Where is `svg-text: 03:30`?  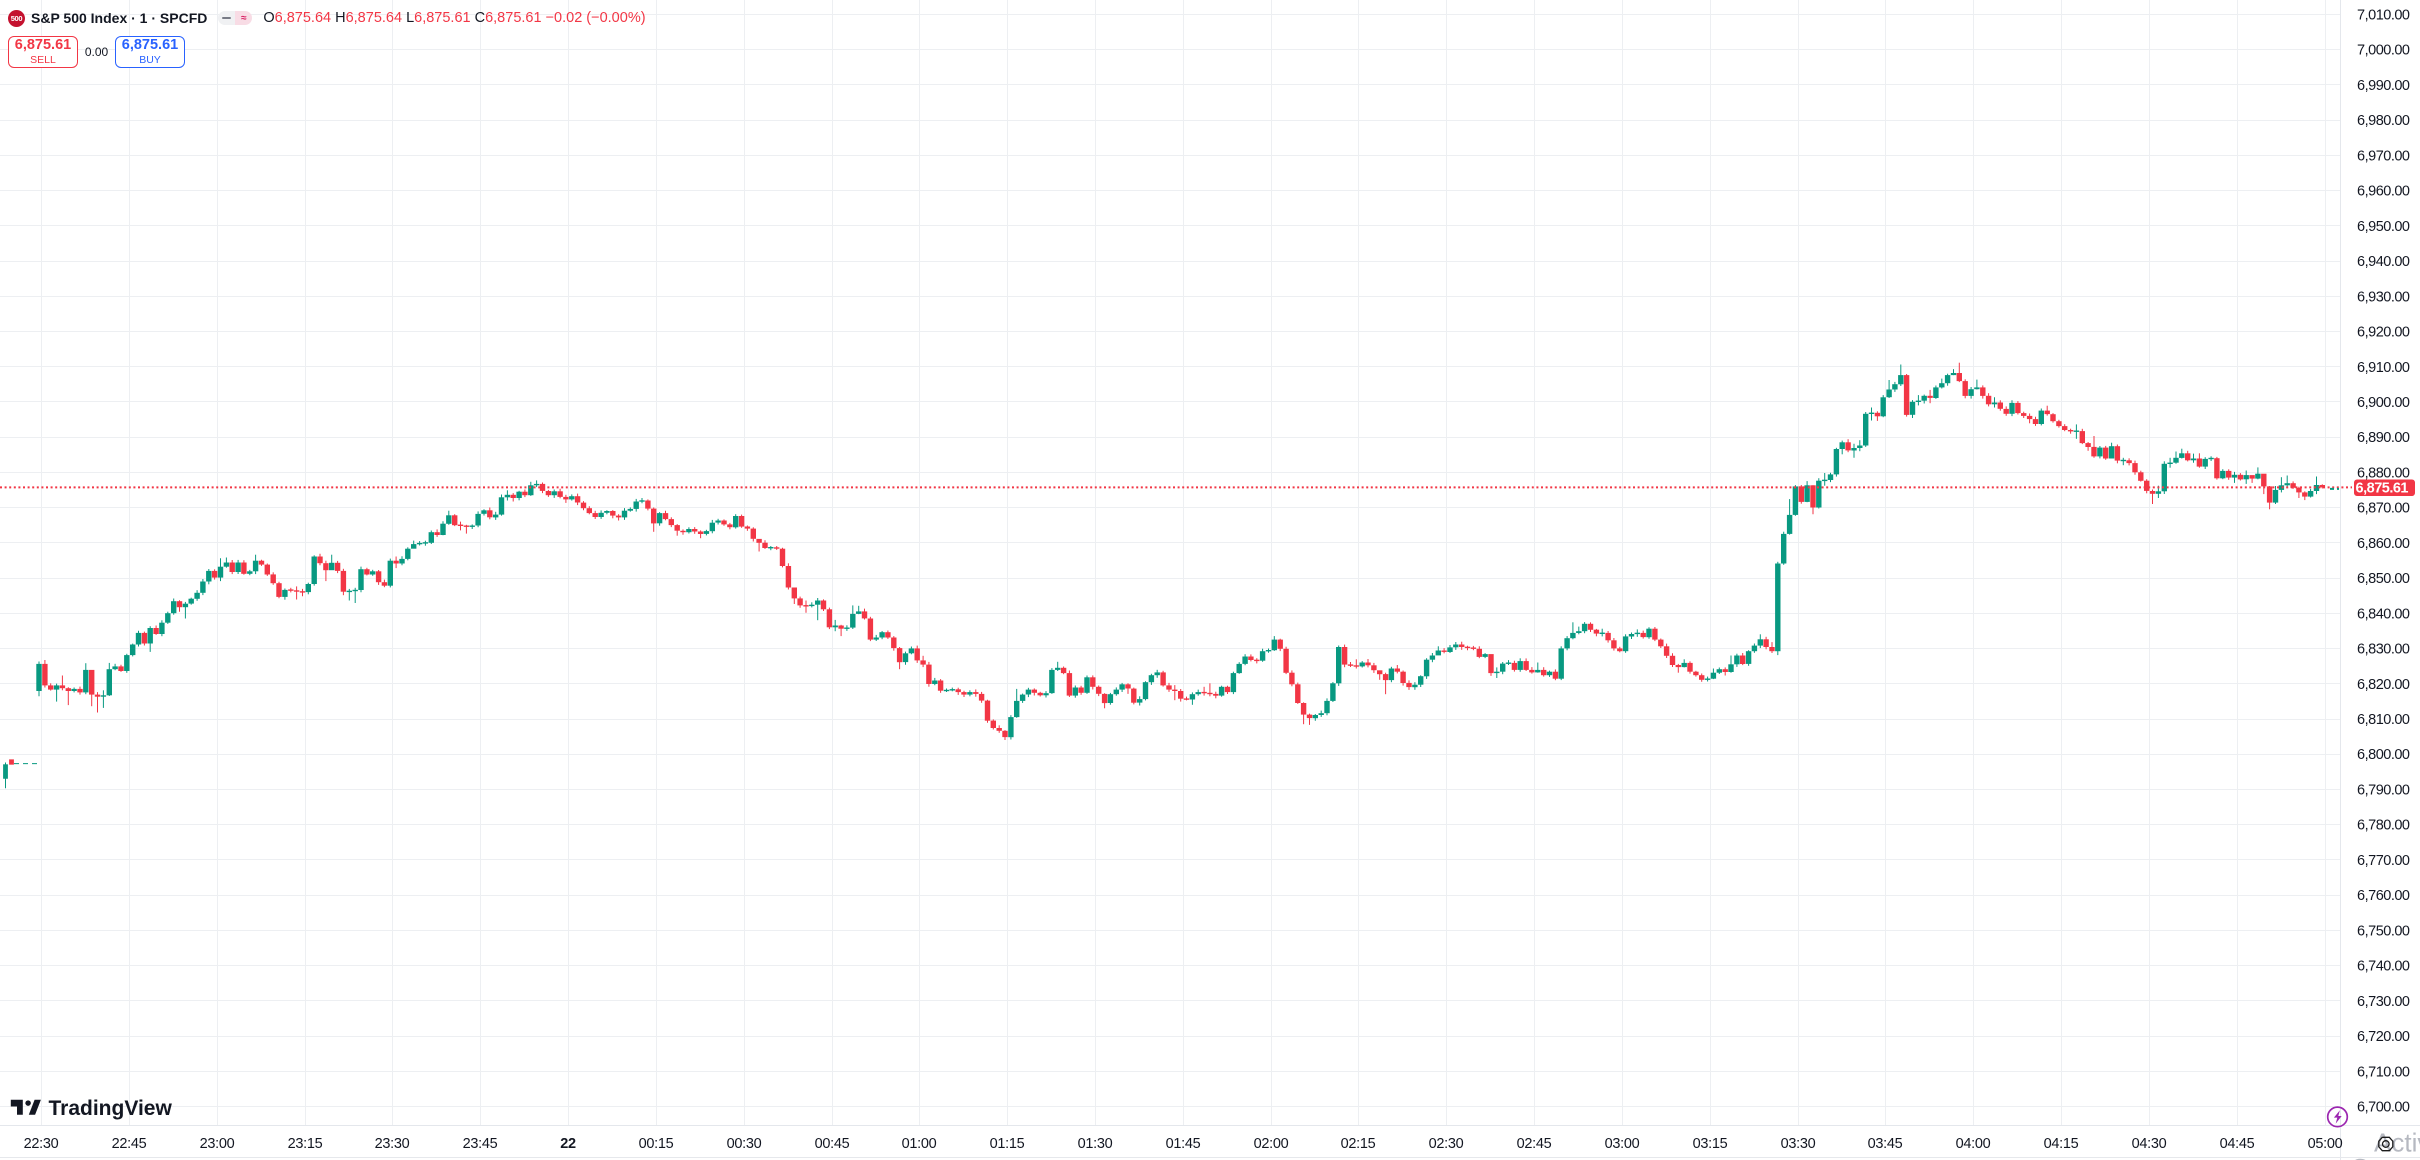
svg-text: 03:30 is located at coordinates (1798, 1144).